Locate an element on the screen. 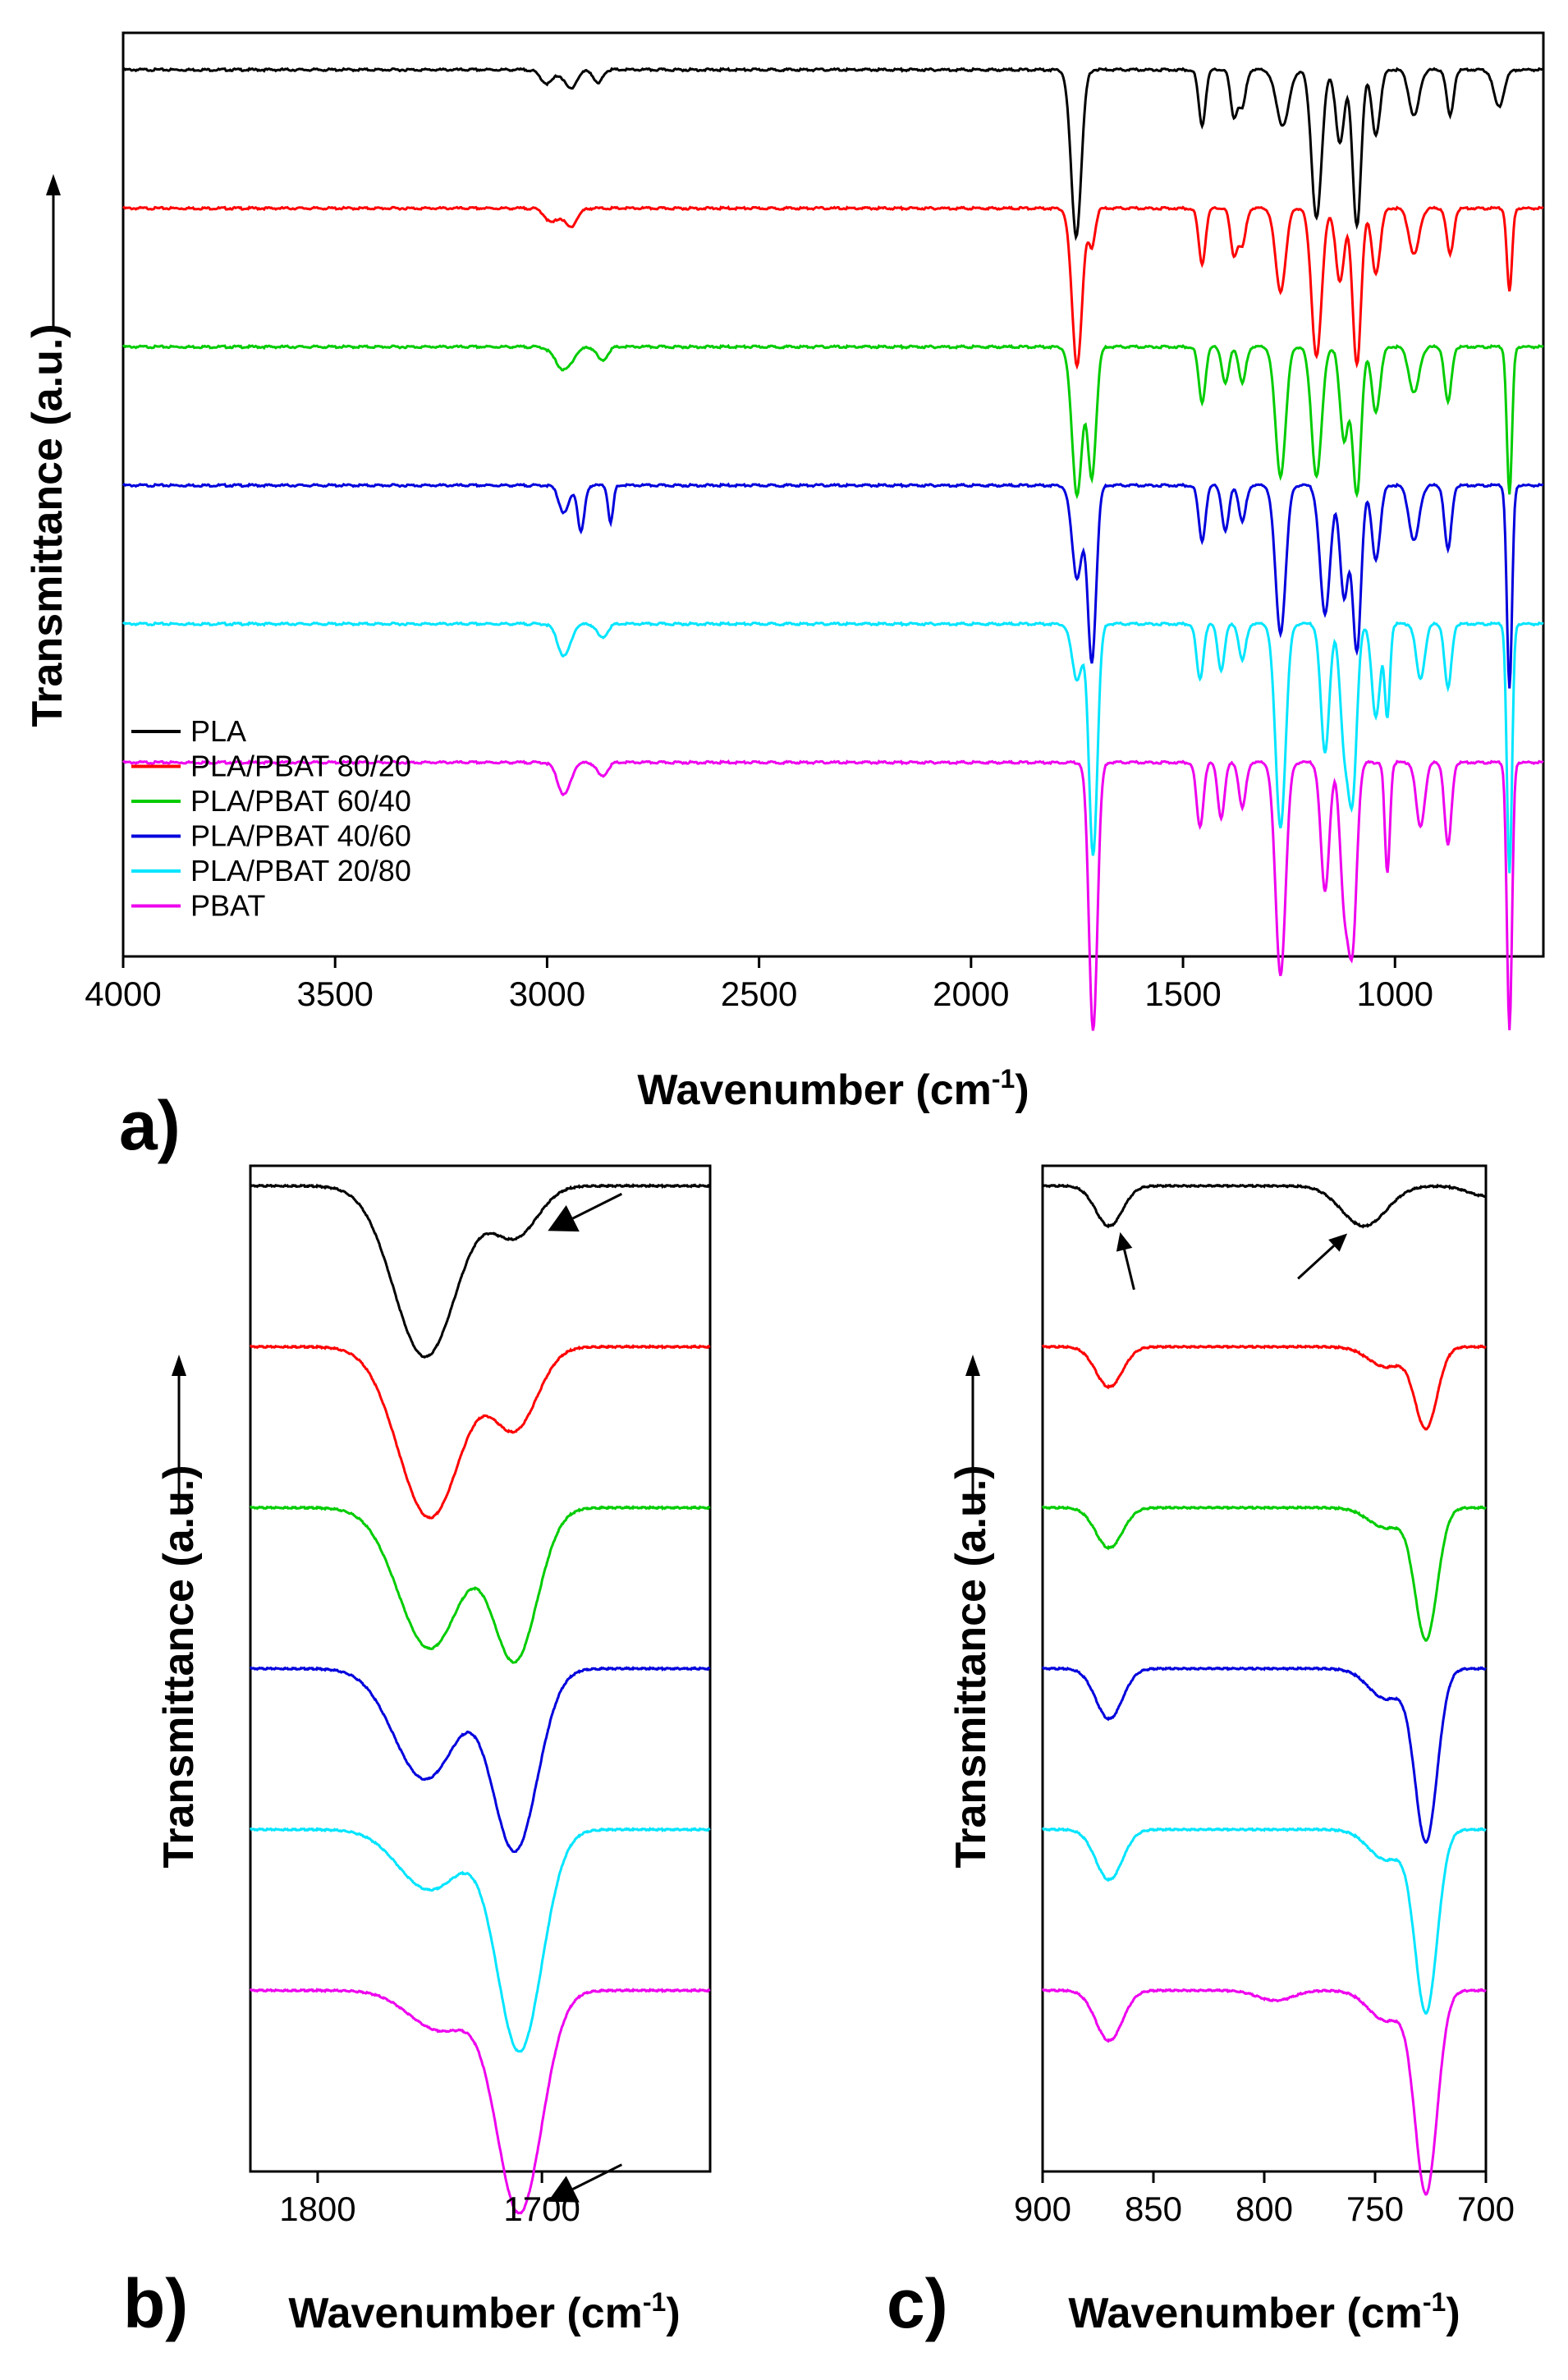  panel-a-ticks: 4000 3500 3000 2500 2000 1500 1000 is located at coordinates (759, 984).